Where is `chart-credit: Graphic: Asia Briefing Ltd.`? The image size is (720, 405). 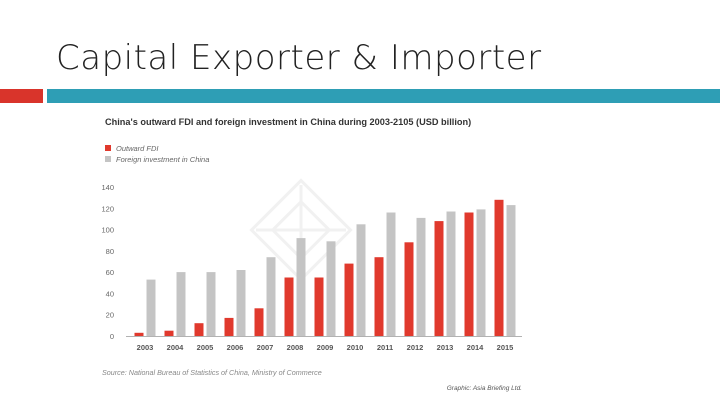
chart-credit: Graphic: Asia Briefing Ltd. is located at coordinates (484, 388).